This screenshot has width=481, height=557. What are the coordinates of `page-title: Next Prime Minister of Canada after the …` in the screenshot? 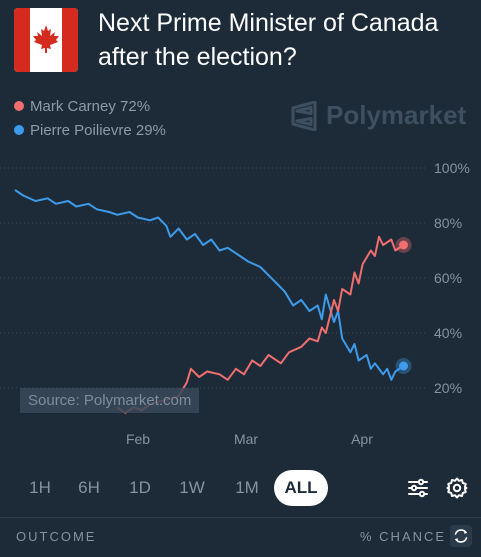 It's located at (268, 40).